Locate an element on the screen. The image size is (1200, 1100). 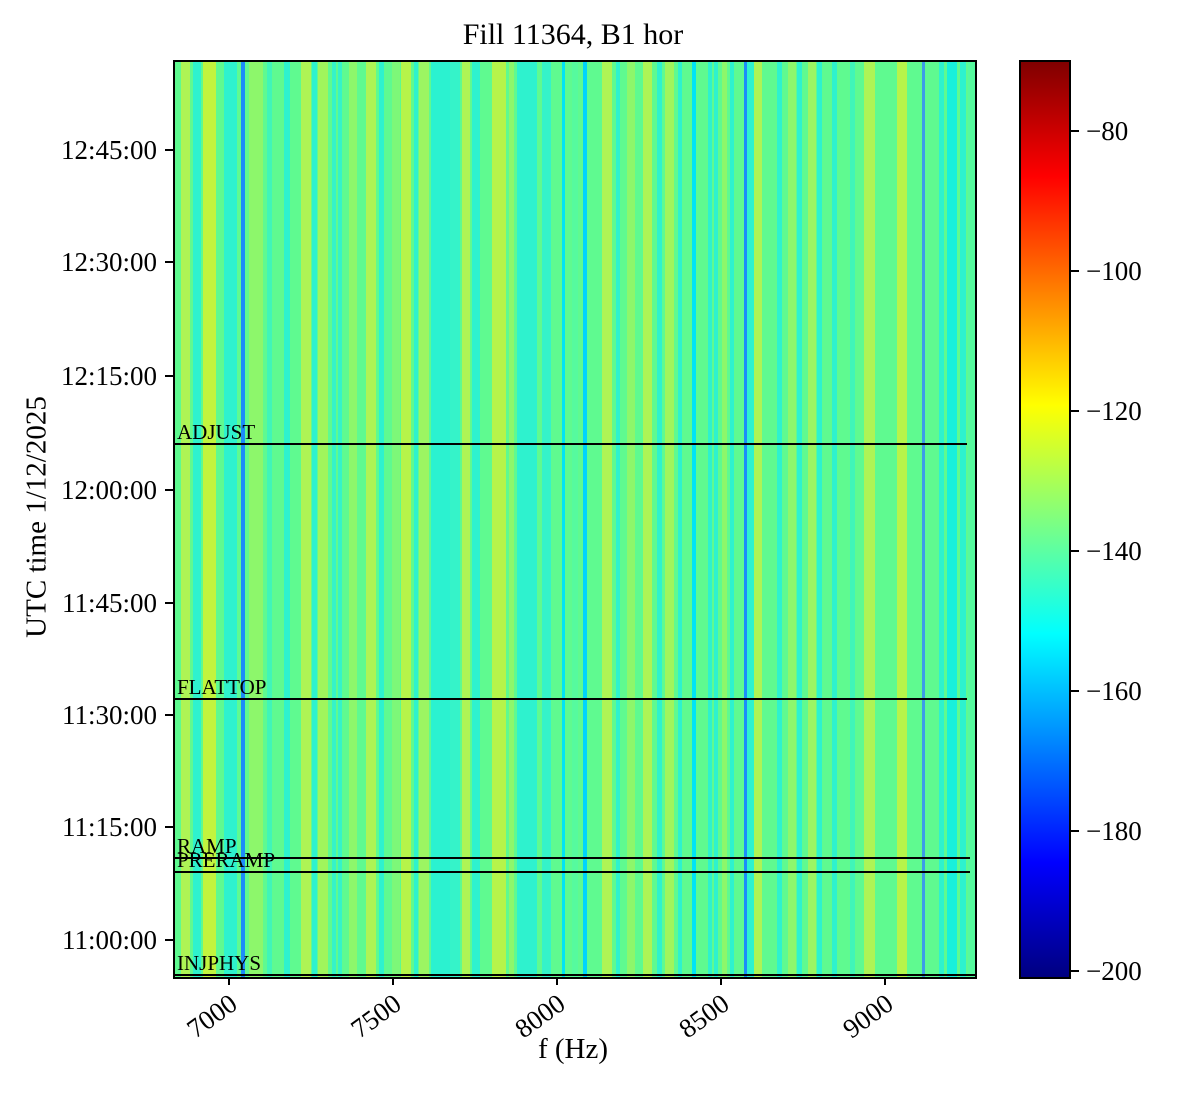
beam-mode-label: RAMP is located at coordinates (207, 845).